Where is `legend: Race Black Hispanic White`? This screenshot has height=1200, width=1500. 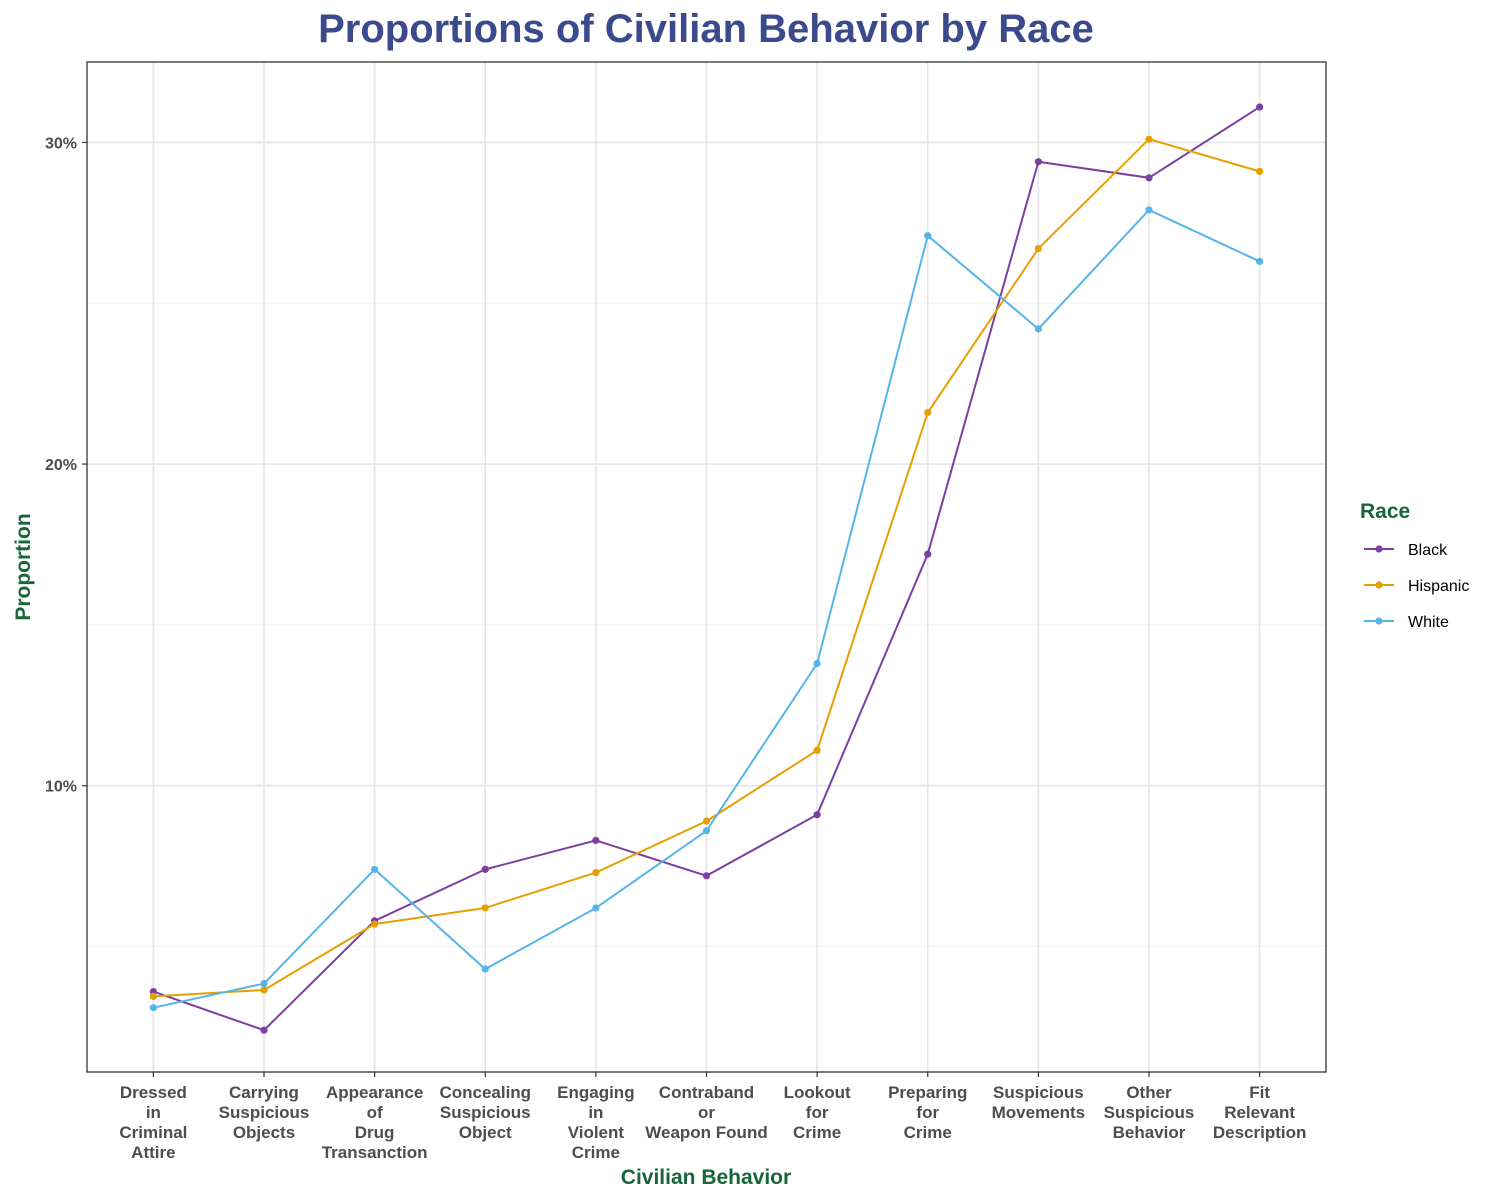
legend: Race Black Hispanic White is located at coordinates (1414, 565).